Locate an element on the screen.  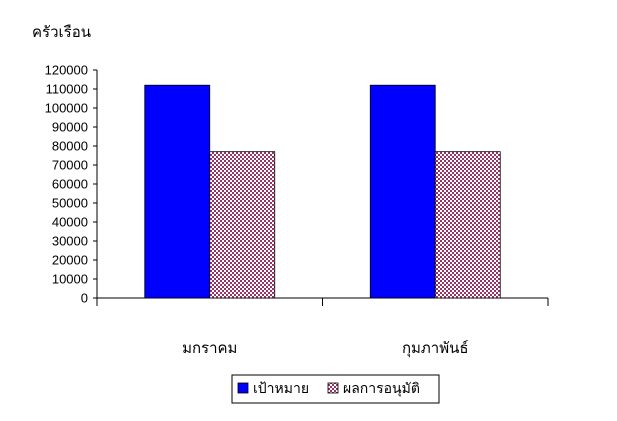
y-tick-label: 50000 is located at coordinates (70, 203).